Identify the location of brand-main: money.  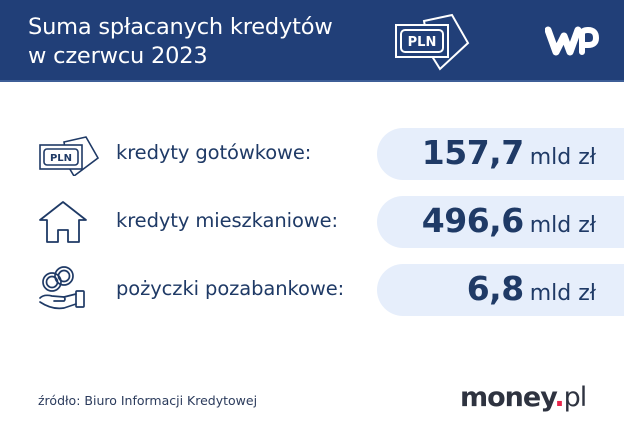
(507, 397).